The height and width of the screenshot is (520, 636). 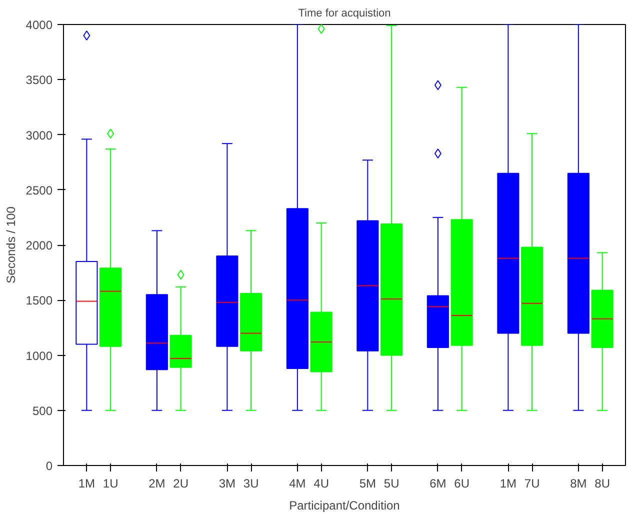 I want to click on x-tick-label: 4U, so click(x=321, y=483).